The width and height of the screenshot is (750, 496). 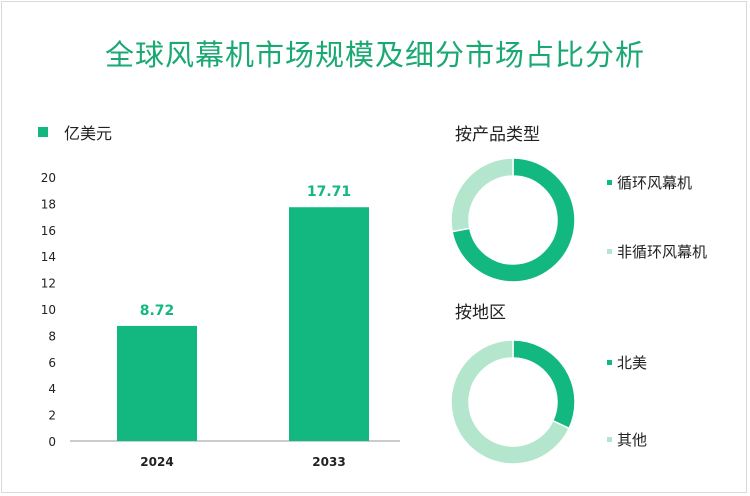 What do you see at coordinates (374, 55) in the screenshot?
I see `chart-title: 全球风幕机市场规模及细分市场占比分析` at bounding box center [374, 55].